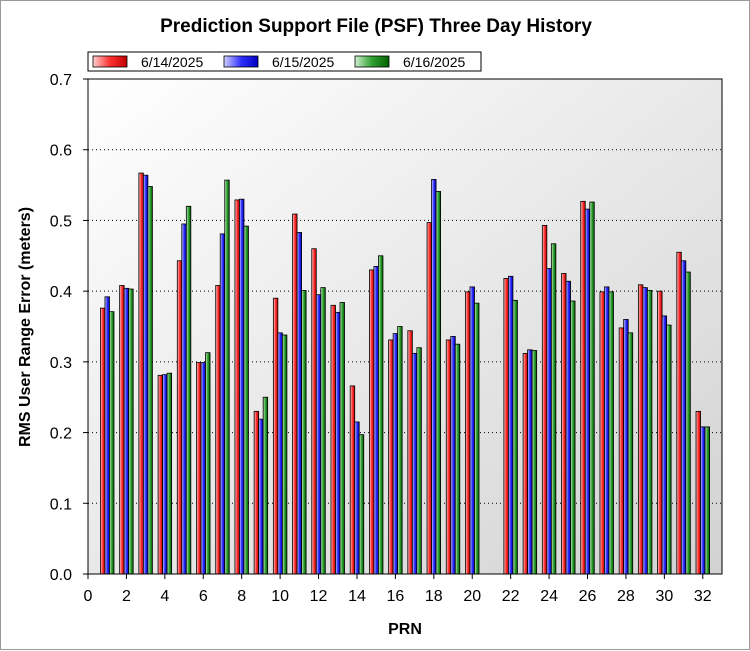 This screenshot has height=651, width=750. Describe the element at coordinates (626, 596) in the screenshot. I see `x-tick-label: 28` at that location.